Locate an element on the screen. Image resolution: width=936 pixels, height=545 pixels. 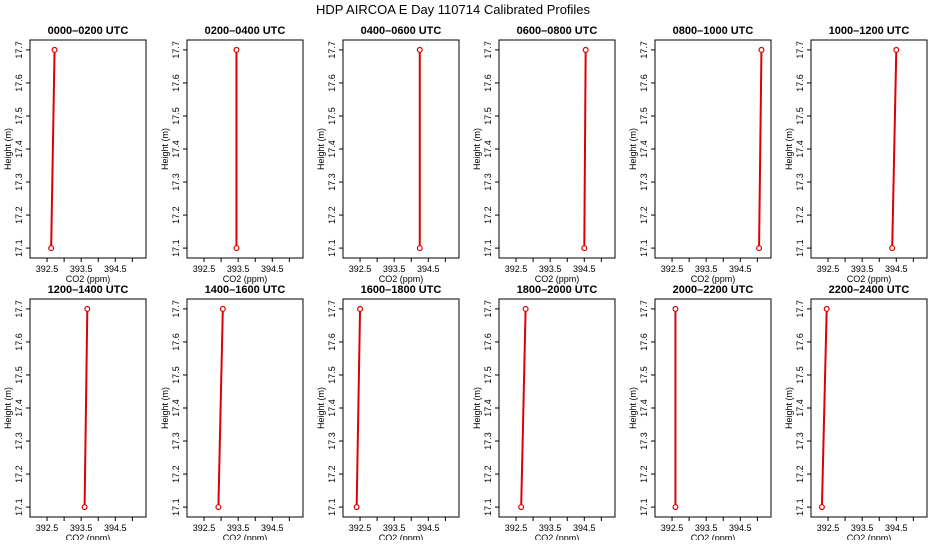
panel-title: 0200–0400 UTC is located at coordinates (245, 31).